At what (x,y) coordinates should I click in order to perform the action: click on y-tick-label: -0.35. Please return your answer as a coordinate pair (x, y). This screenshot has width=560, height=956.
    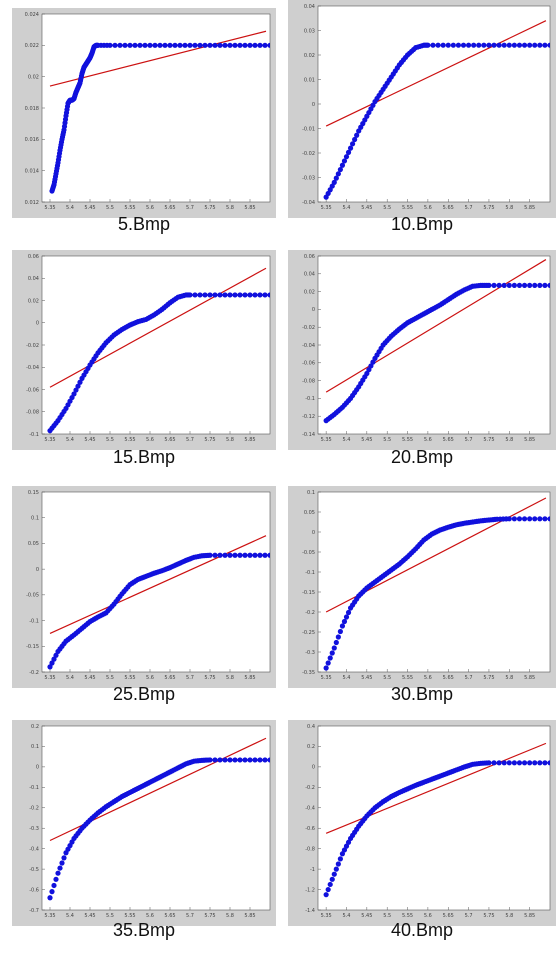
    Looking at the image, I should click on (308, 673).